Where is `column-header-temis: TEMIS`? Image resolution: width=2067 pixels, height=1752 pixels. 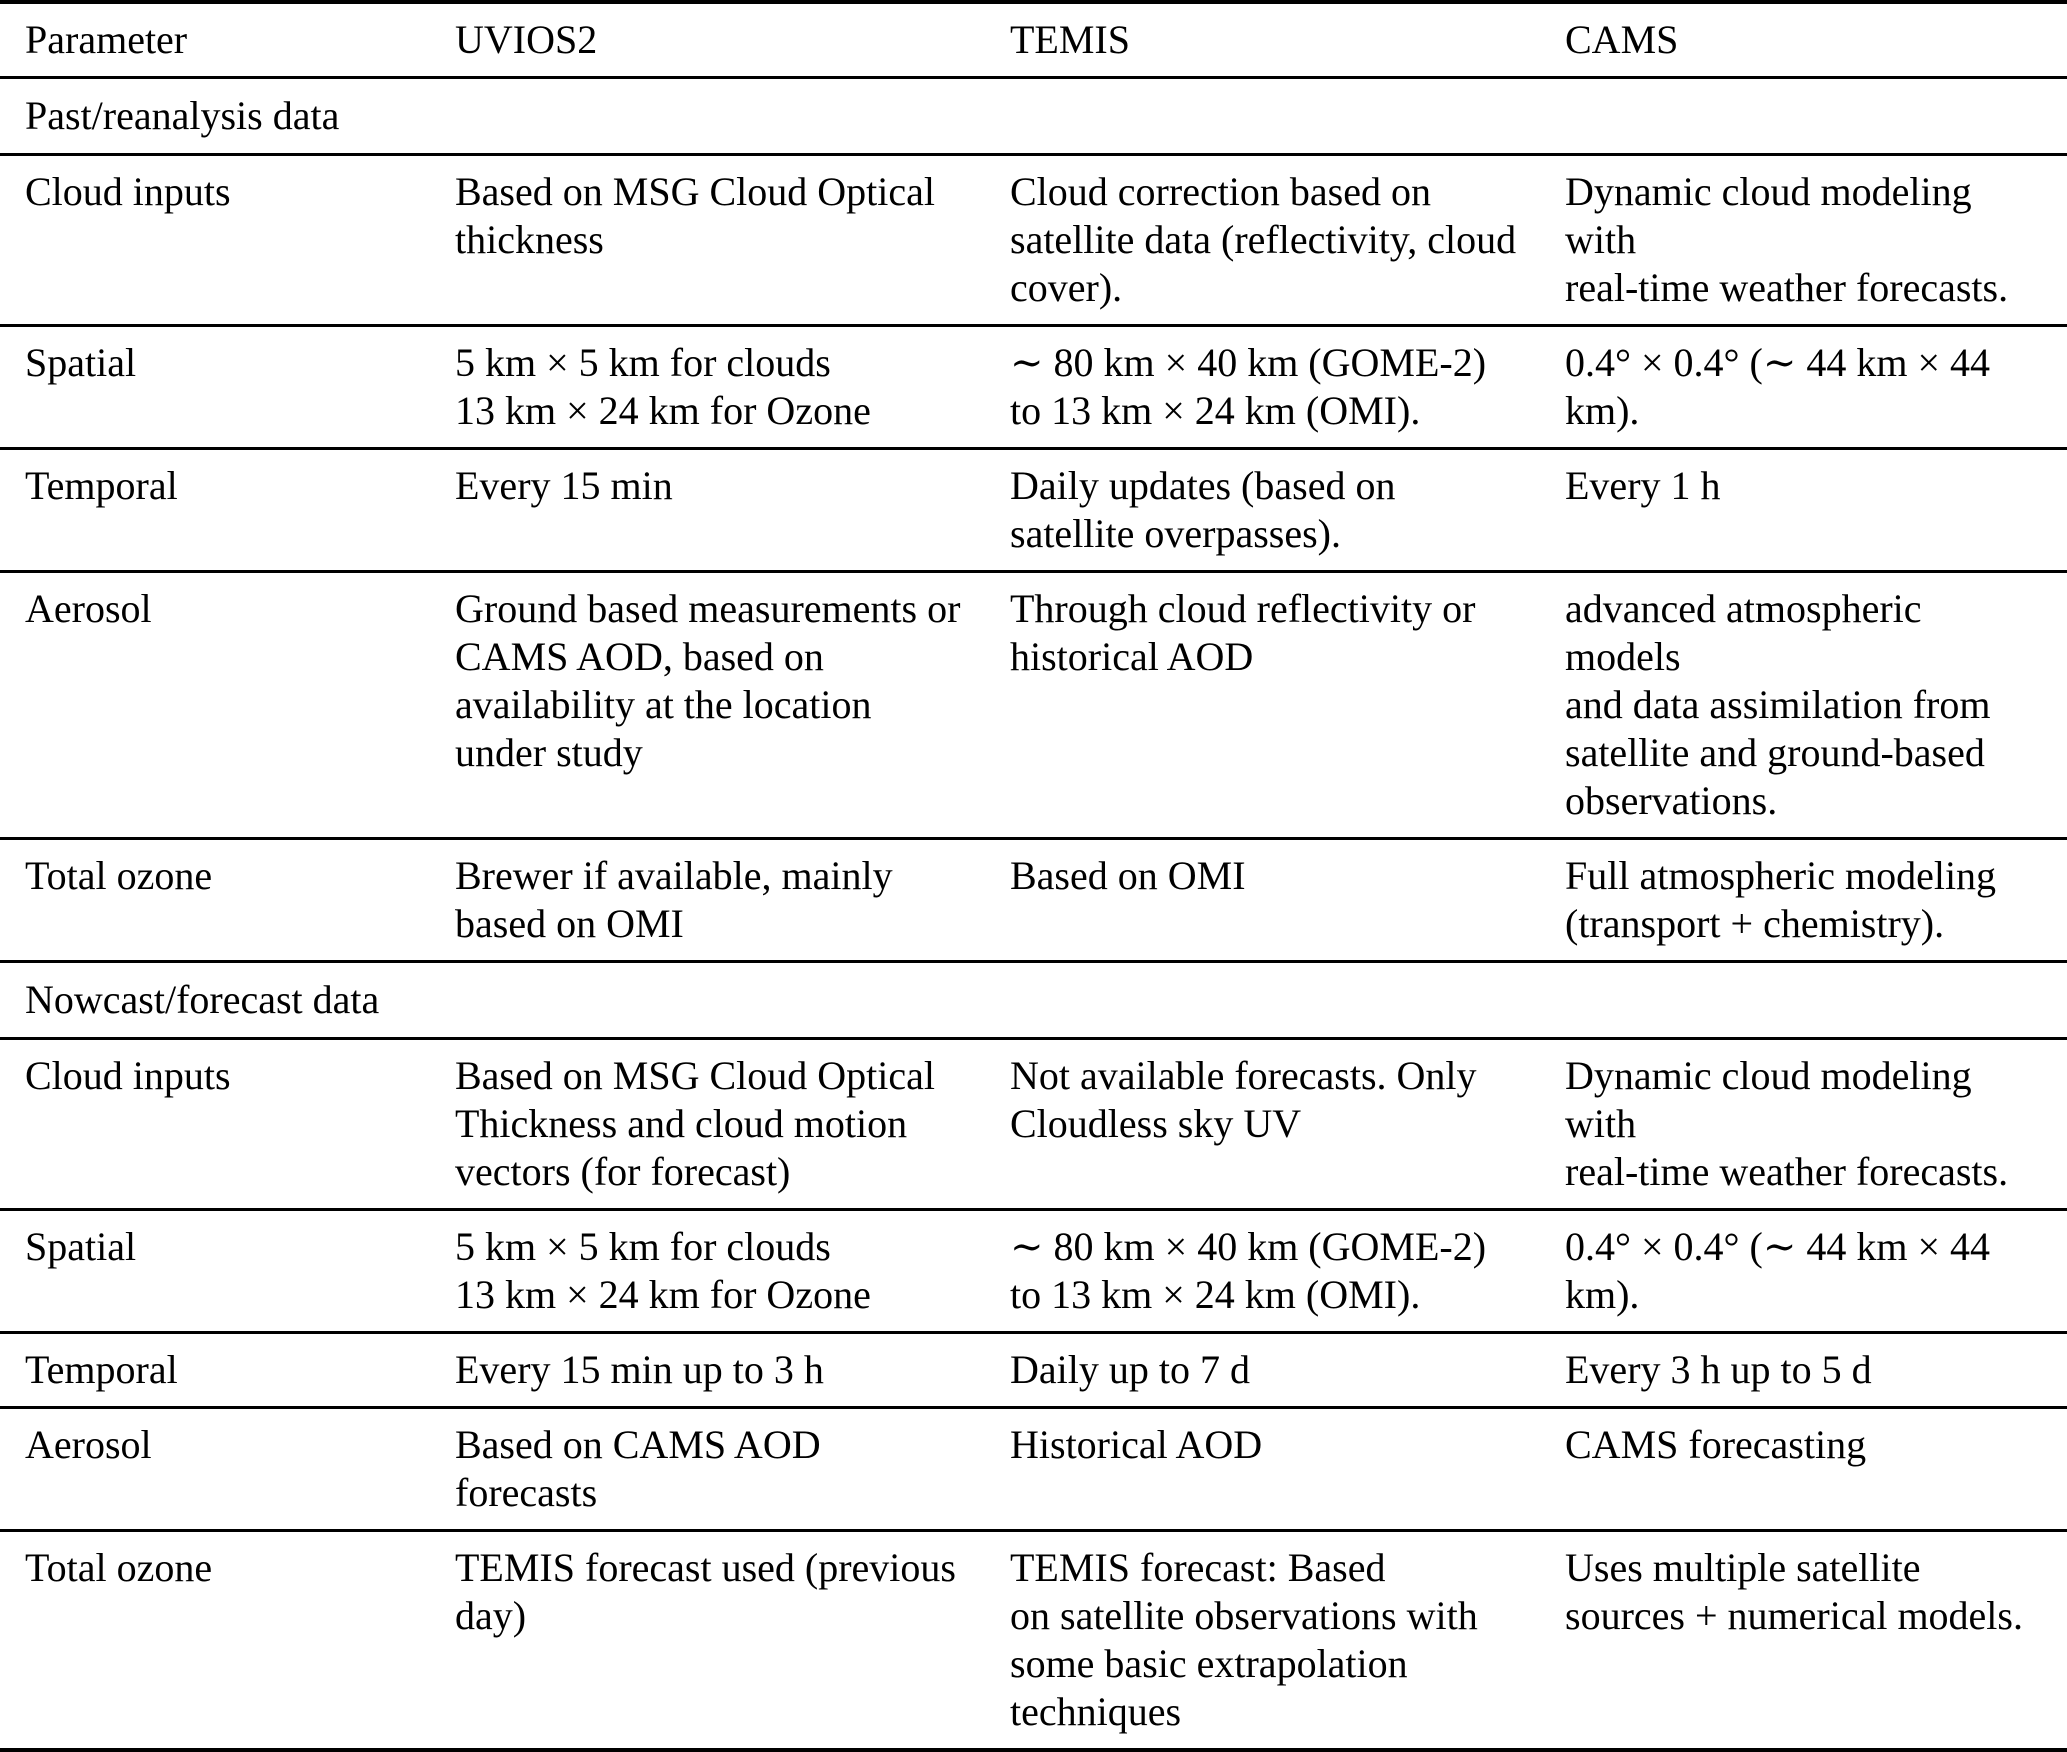
column-header-temis: TEMIS is located at coordinates (1070, 39).